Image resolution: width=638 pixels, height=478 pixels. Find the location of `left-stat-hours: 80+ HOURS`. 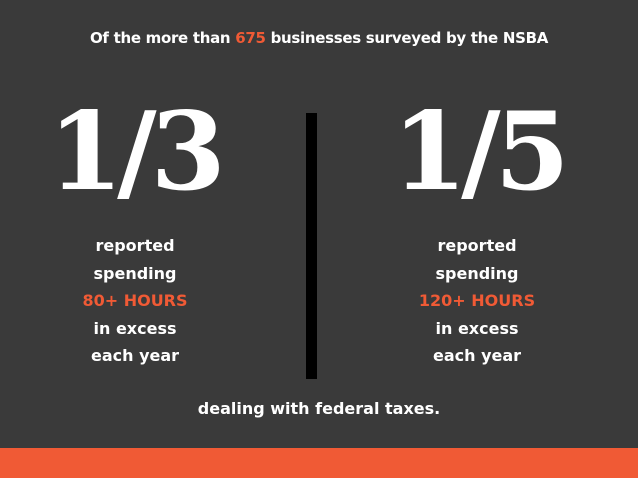

left-stat-hours: 80+ HOURS is located at coordinates (135, 300).